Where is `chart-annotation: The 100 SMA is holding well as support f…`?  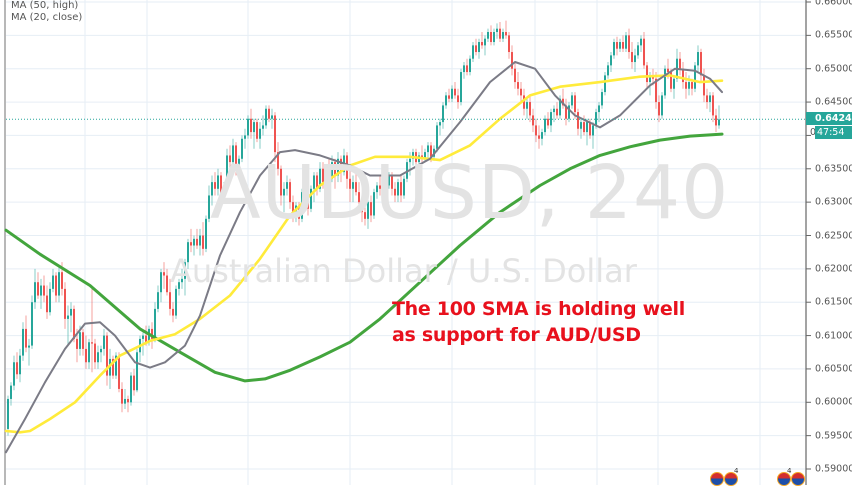 chart-annotation: The 100 SMA is holding well as support f… is located at coordinates (538, 322).